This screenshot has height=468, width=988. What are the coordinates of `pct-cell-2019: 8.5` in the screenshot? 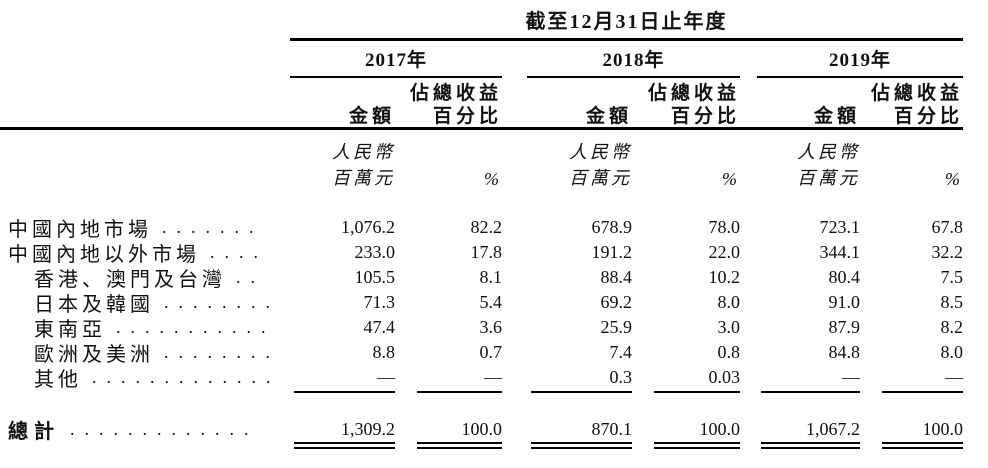 It's located at (952, 302).